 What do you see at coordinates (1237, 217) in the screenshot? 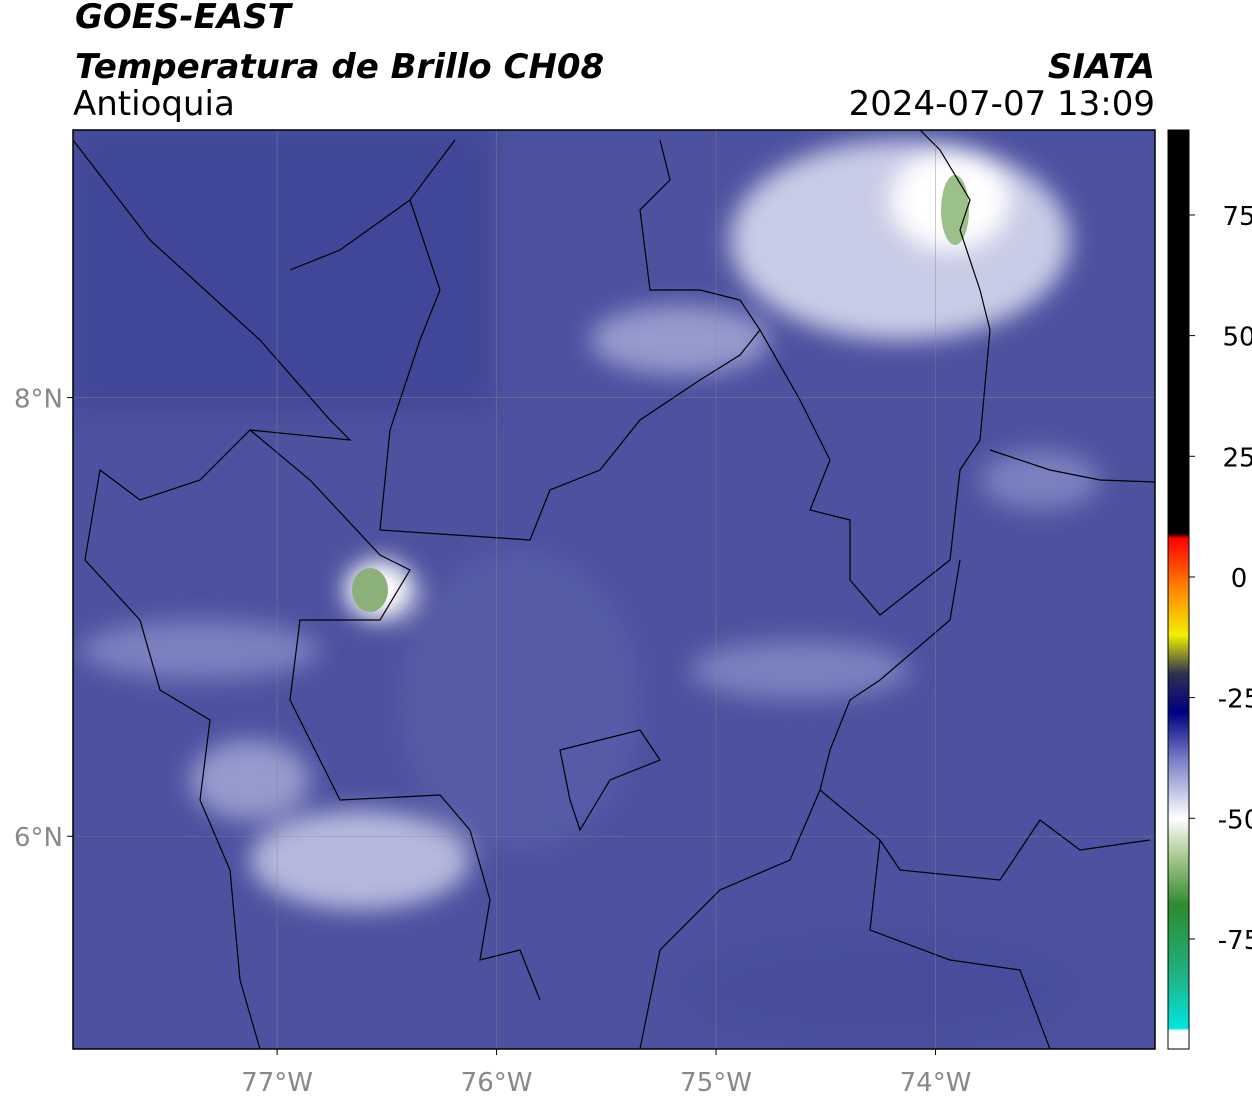
I see `colorbar-tick-label: 75` at bounding box center [1237, 217].